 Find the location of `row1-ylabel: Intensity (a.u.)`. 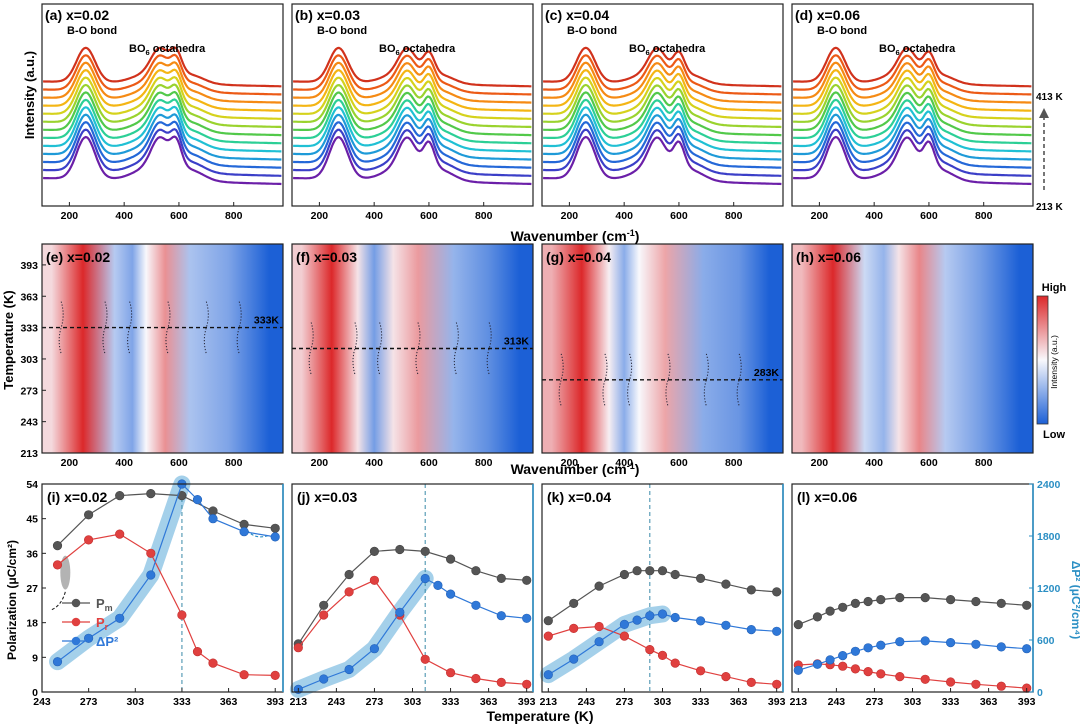

row1-ylabel: Intensity (a.u.) is located at coordinates (29, 95).